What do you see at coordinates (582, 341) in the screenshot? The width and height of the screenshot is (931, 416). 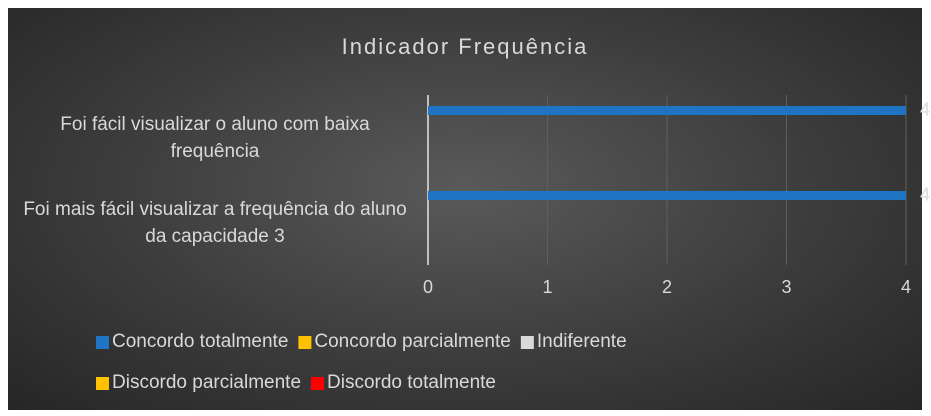 I see `legend-label: Indiferente` at bounding box center [582, 341].